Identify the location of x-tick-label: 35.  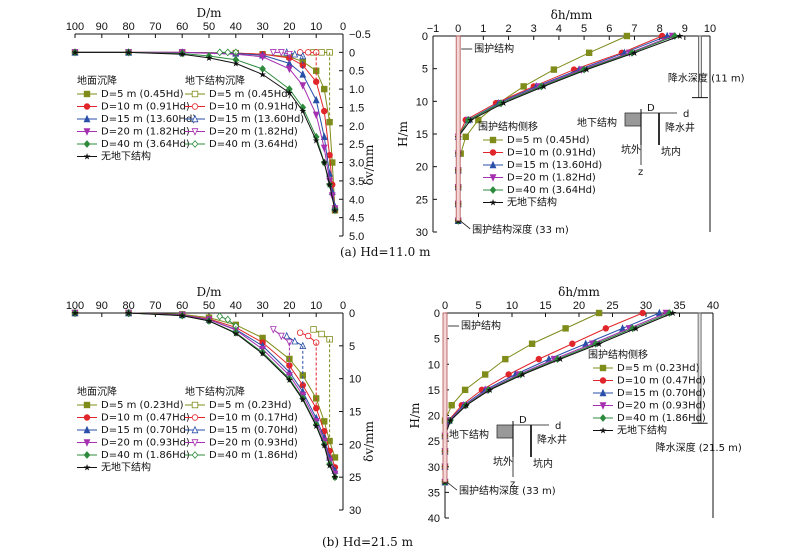
(679, 306).